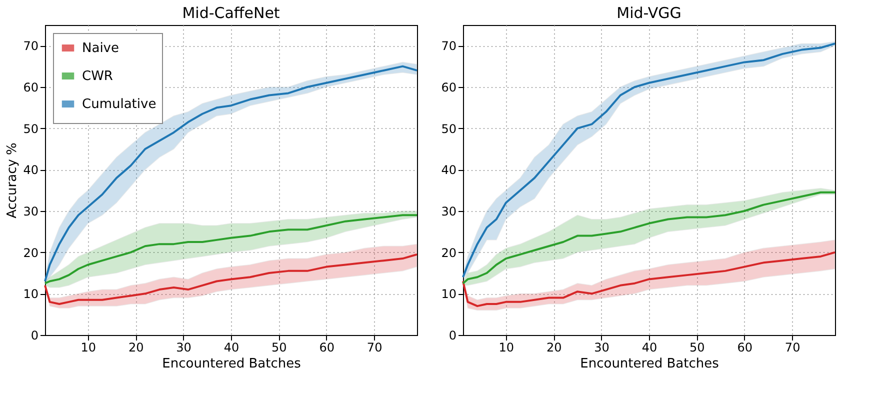 This screenshot has height=404, width=879. What do you see at coordinates (97, 76) in the screenshot?
I see `legend-label: CWR` at bounding box center [97, 76].